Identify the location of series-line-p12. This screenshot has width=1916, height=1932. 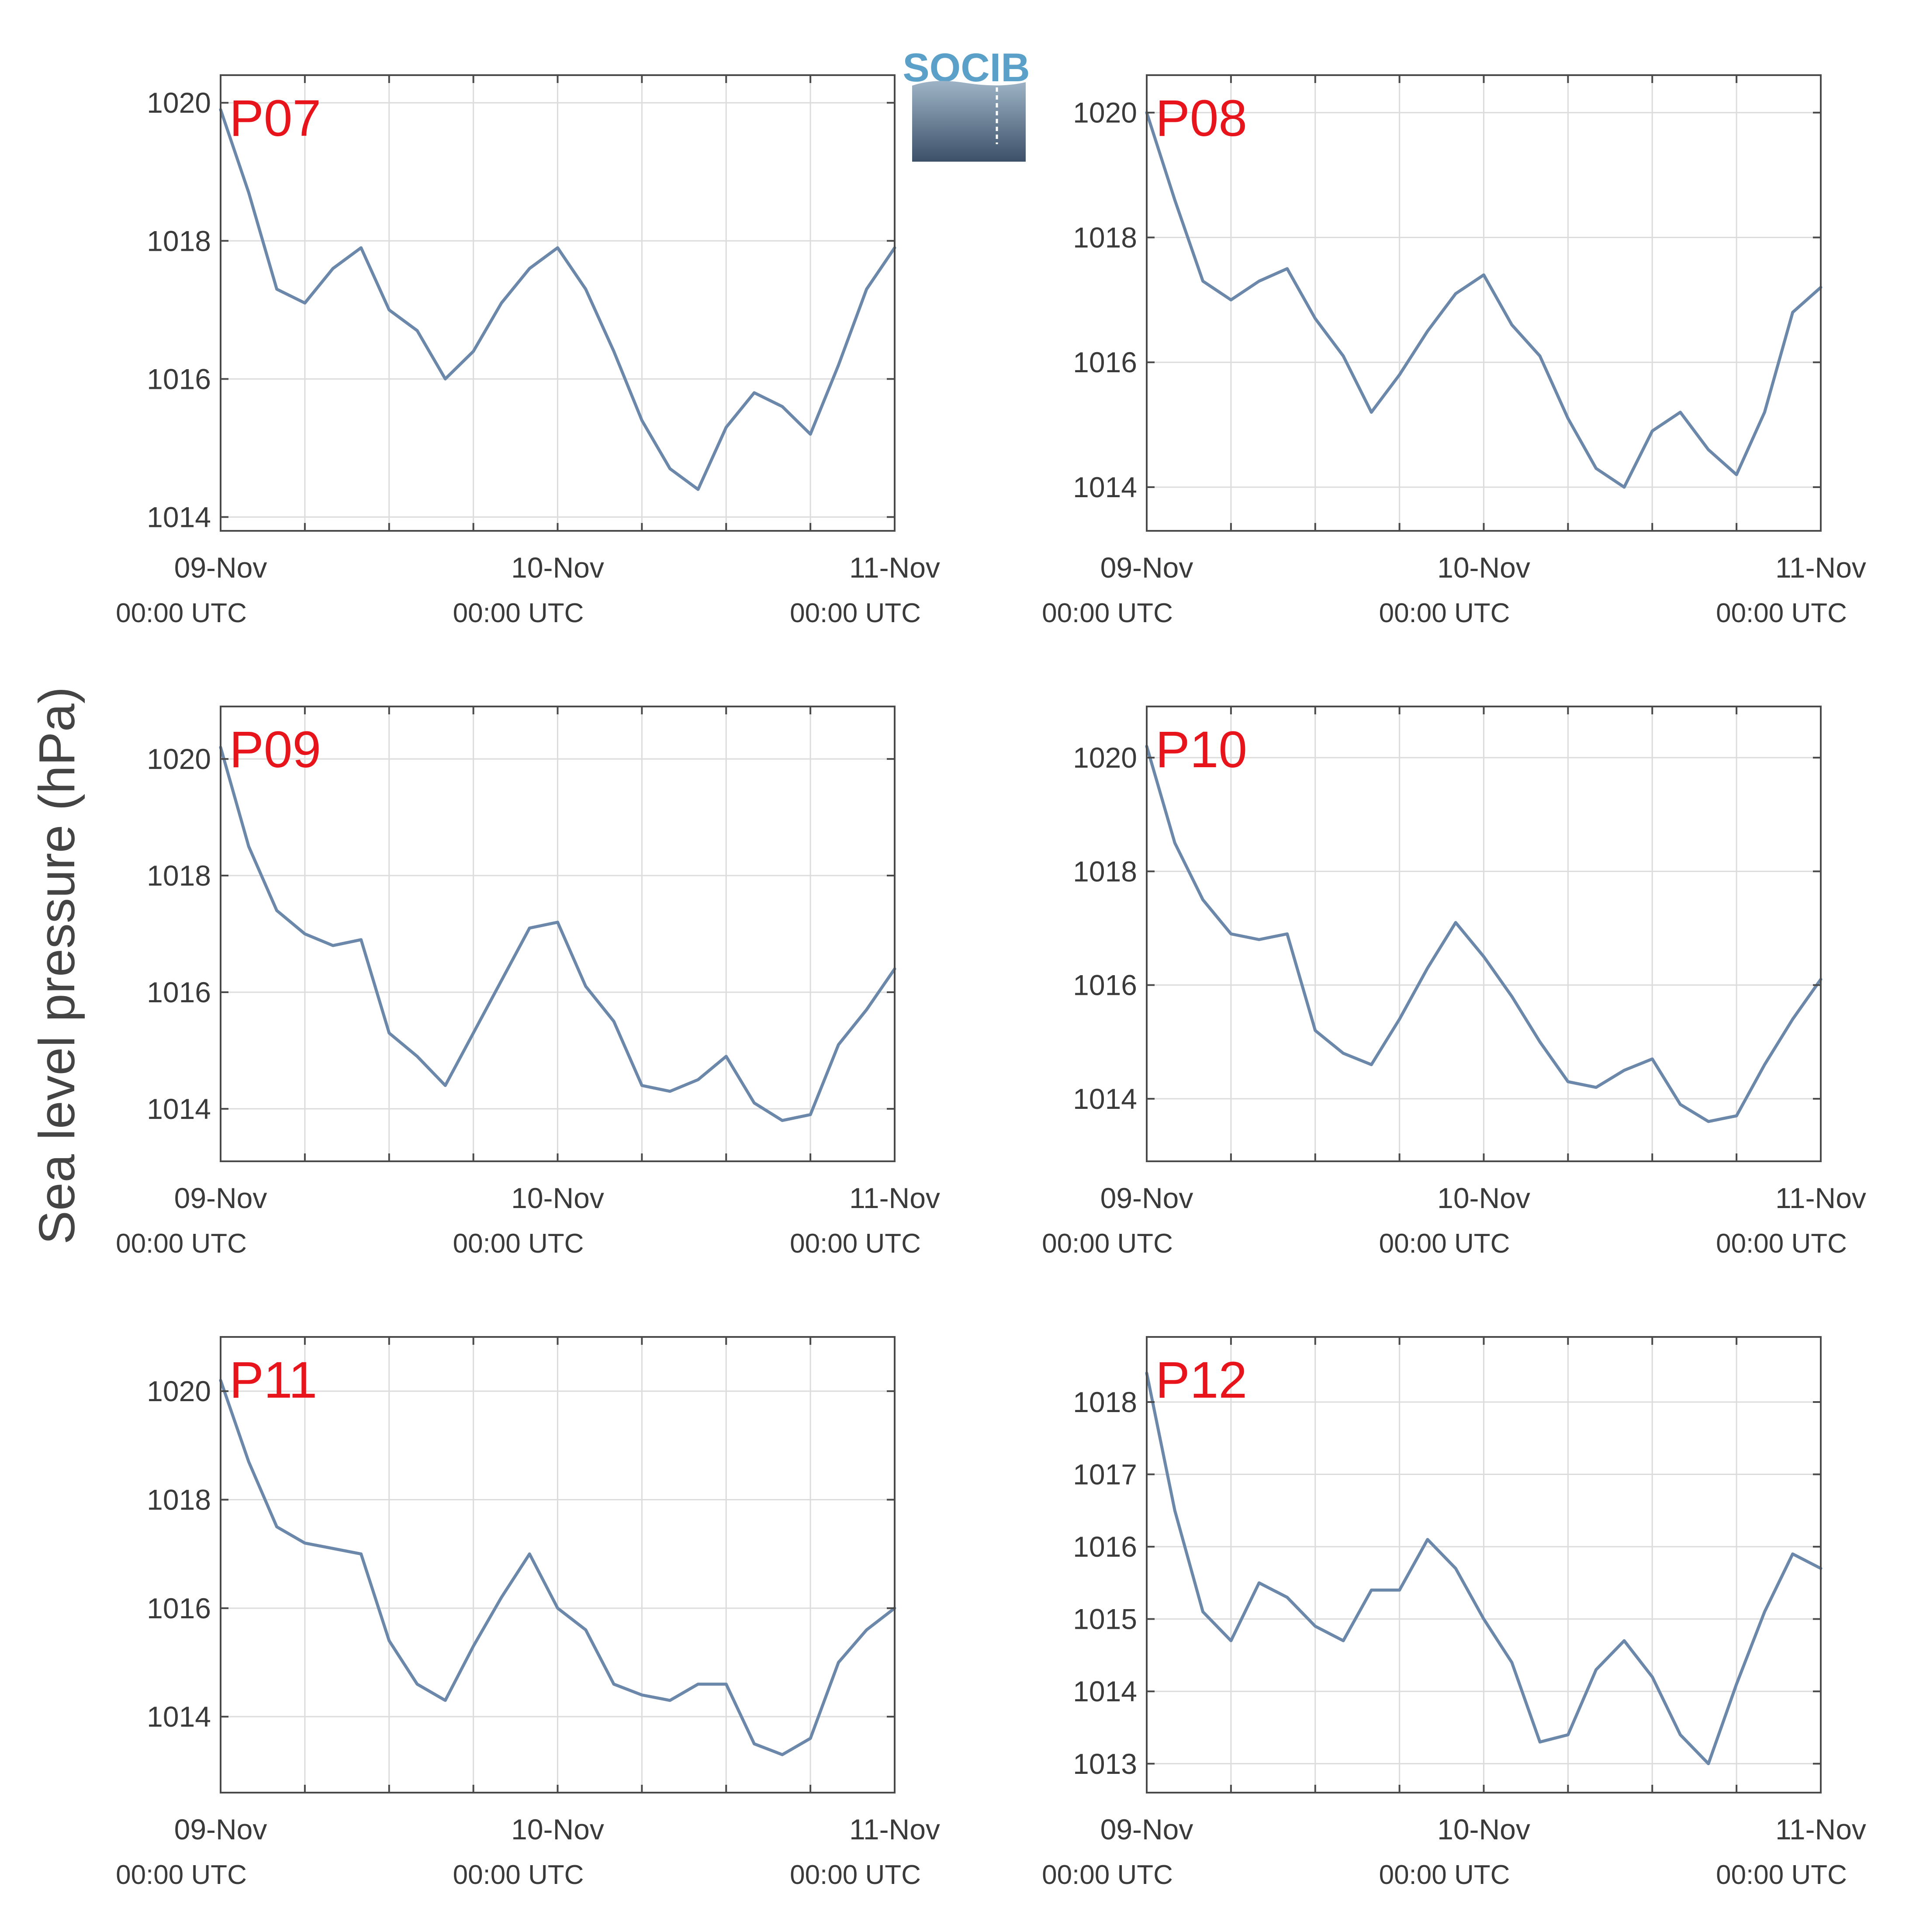
(1484, 1568).